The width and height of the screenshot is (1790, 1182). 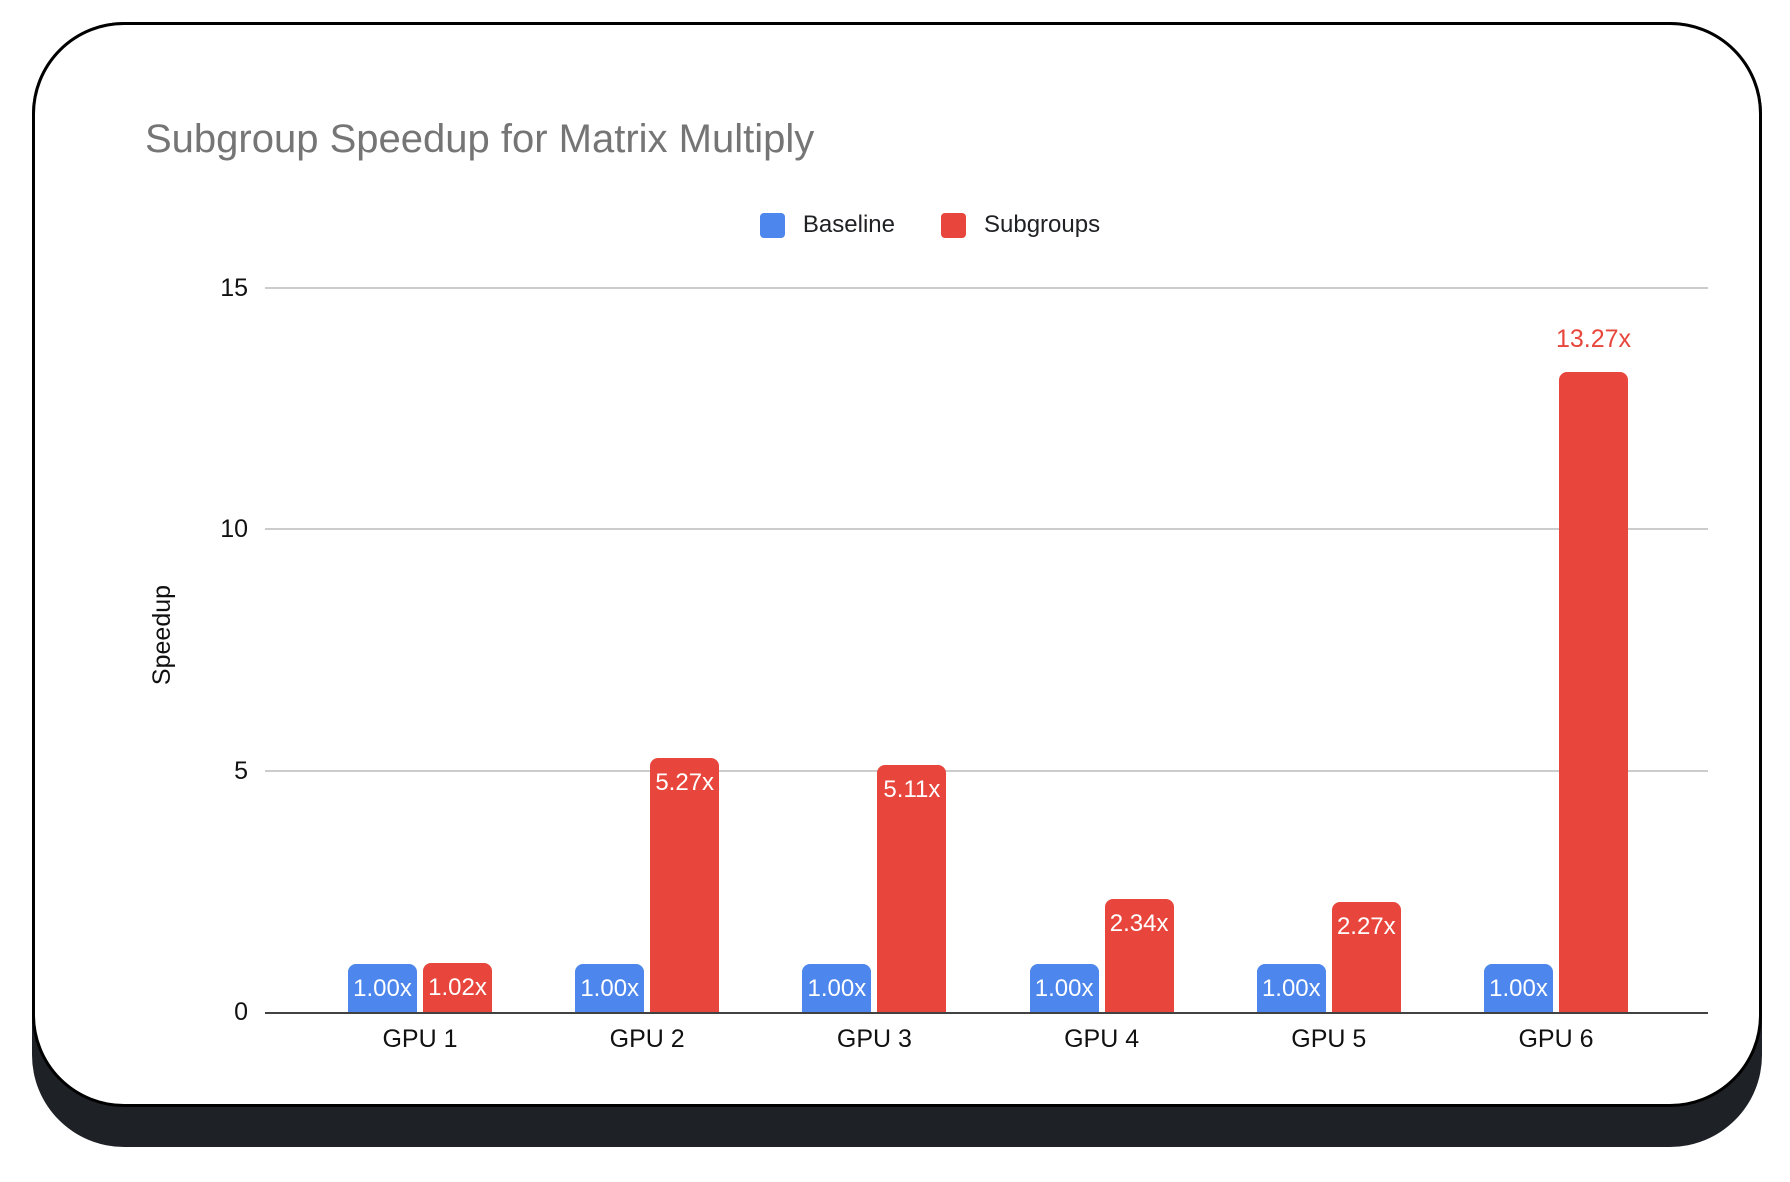 I want to click on bar-baseline-gpu-1: 1.00x, so click(x=382, y=988).